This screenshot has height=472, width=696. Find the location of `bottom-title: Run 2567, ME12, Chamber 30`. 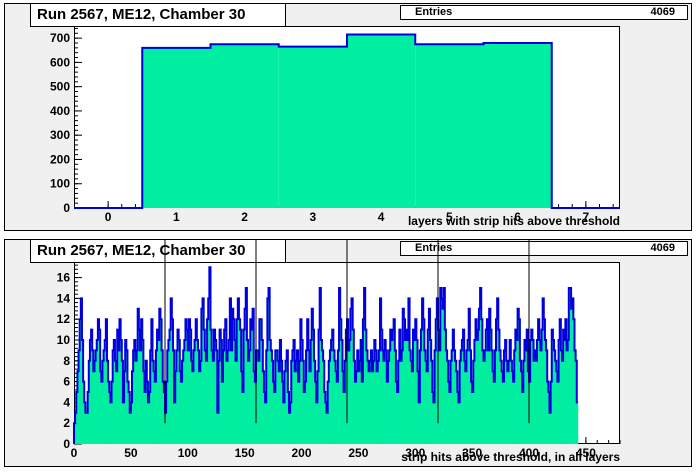

bottom-title: Run 2567, ME12, Chamber 30 is located at coordinates (158, 251).